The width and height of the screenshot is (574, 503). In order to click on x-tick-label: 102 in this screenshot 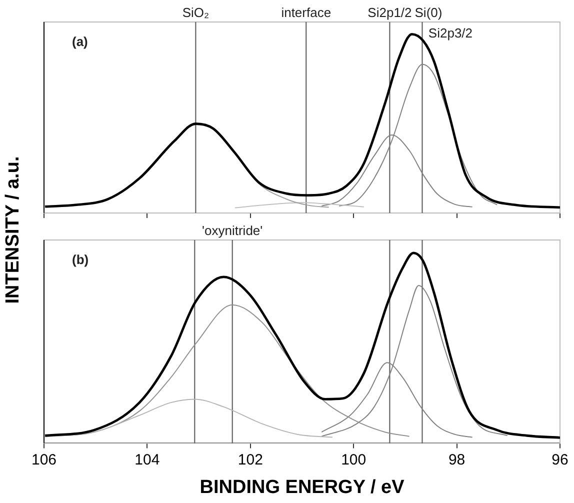, I will do `click(250, 459)`.